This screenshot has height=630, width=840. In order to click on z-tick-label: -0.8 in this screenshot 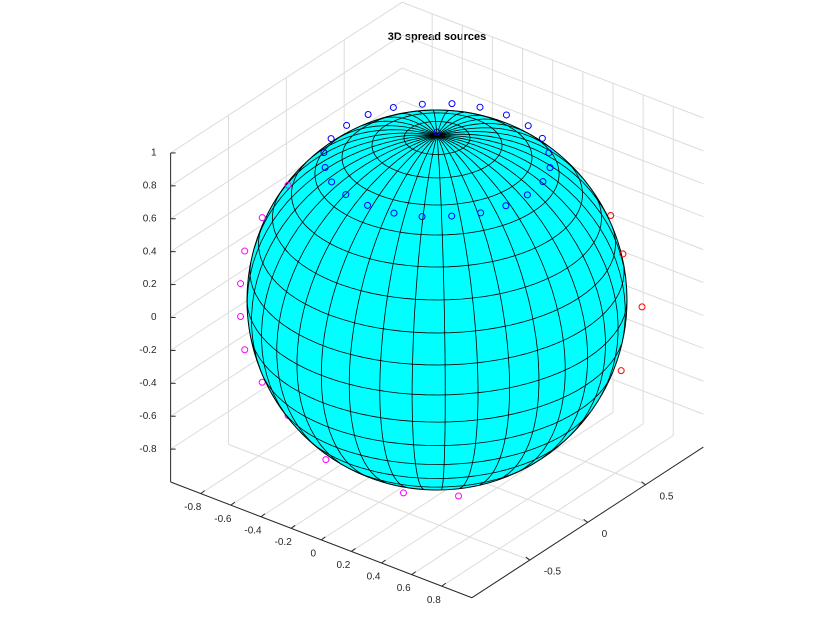, I will do `click(148, 449)`.